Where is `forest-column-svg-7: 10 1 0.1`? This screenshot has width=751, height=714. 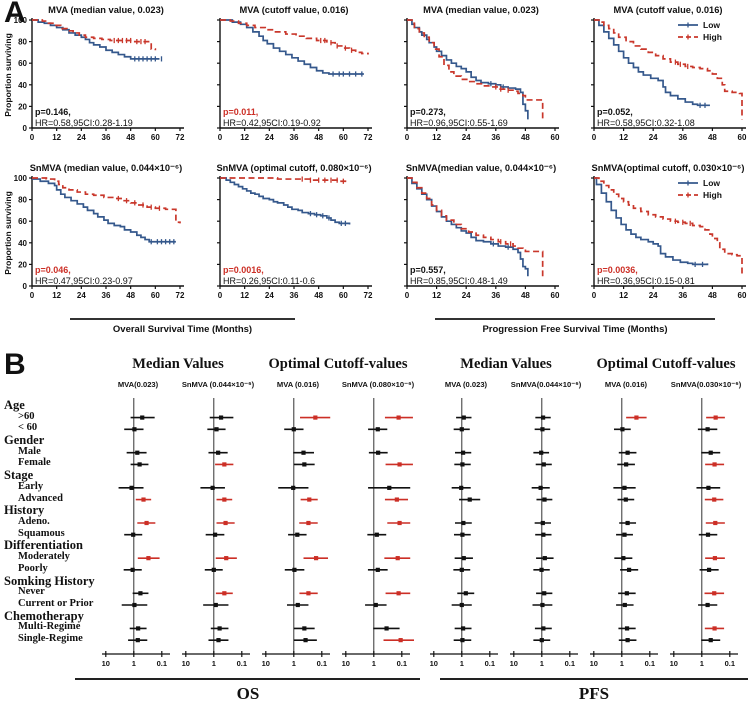
forest-column-svg-7: 10 1 0.1 is located at coordinates (624, 533).